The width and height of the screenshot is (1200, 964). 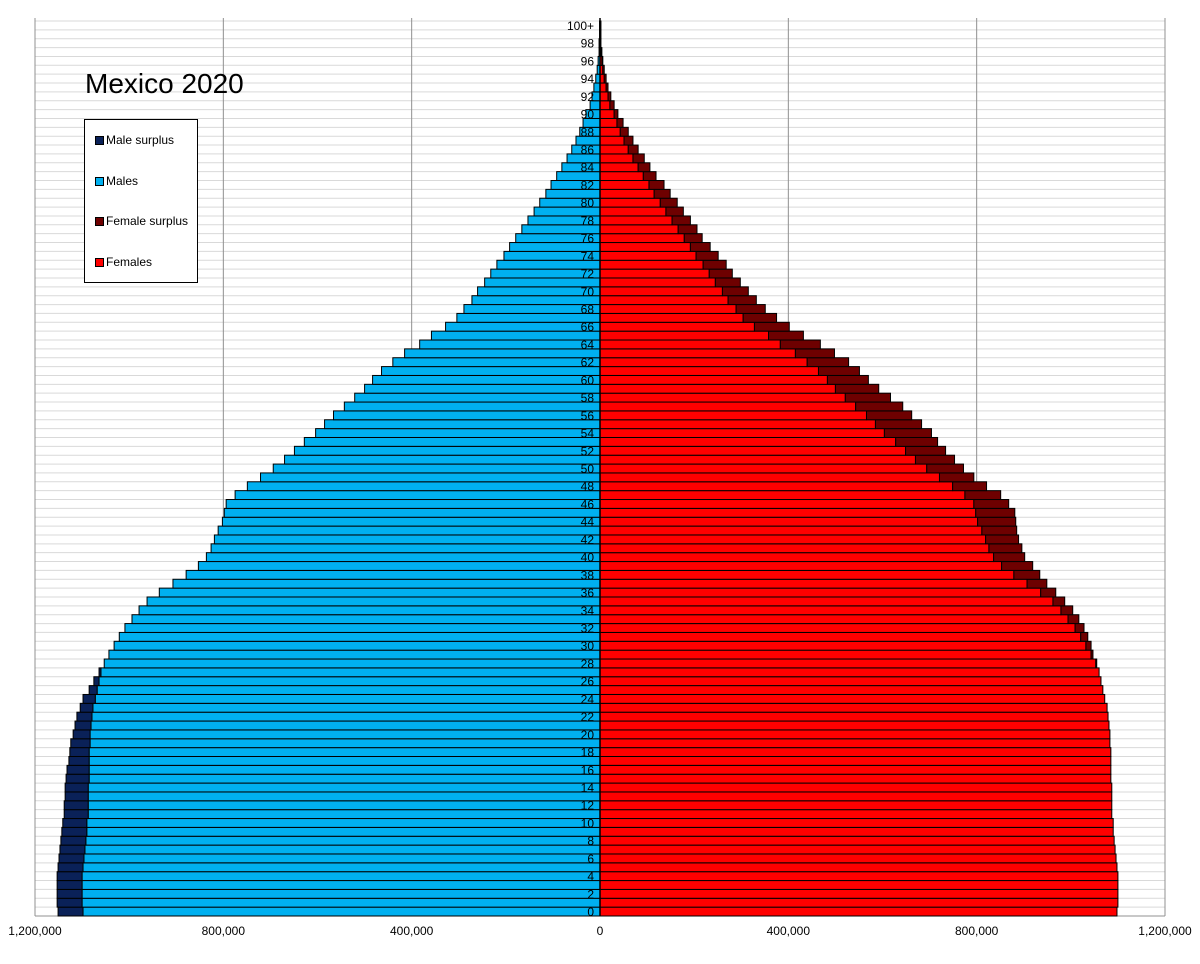 What do you see at coordinates (590, 841) in the screenshot?
I see `age-tick-label: 8` at bounding box center [590, 841].